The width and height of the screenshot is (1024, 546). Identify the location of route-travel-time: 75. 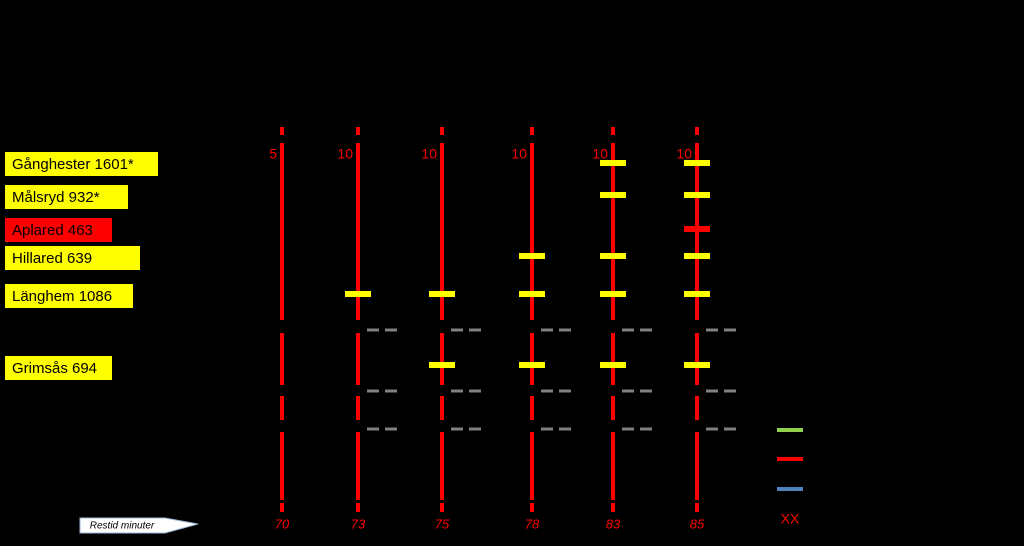
(442, 523).